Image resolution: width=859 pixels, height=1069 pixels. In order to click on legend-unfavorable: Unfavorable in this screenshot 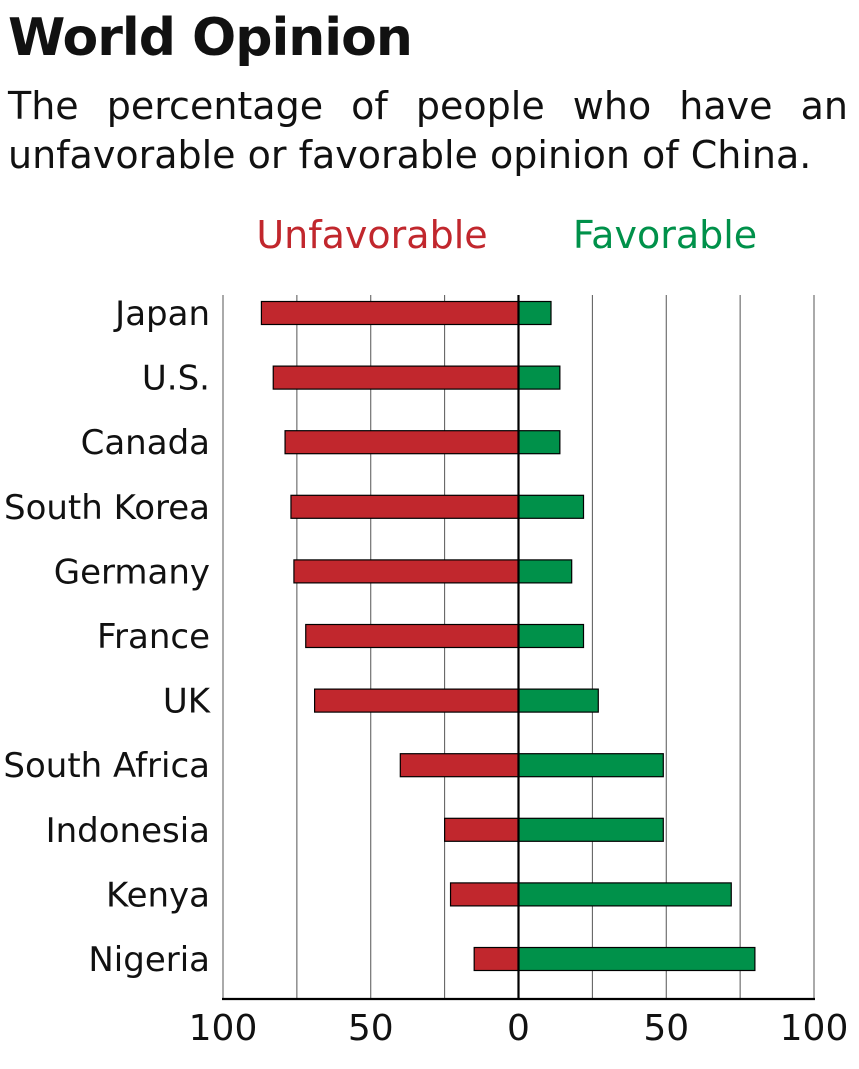, I will do `click(371, 235)`.